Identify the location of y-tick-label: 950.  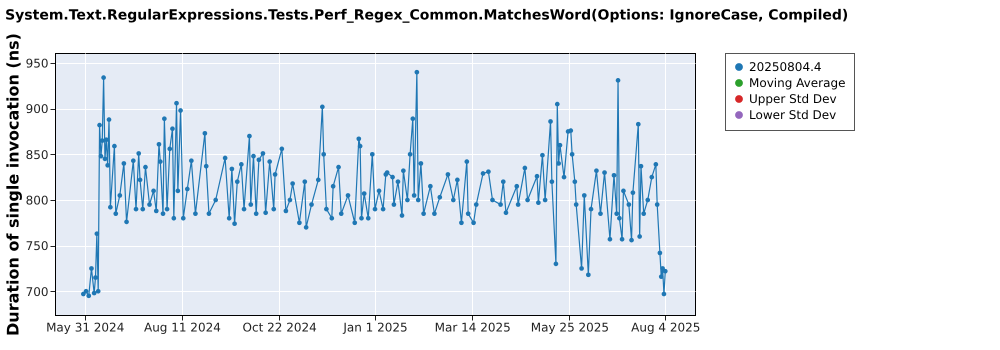
(37, 63).